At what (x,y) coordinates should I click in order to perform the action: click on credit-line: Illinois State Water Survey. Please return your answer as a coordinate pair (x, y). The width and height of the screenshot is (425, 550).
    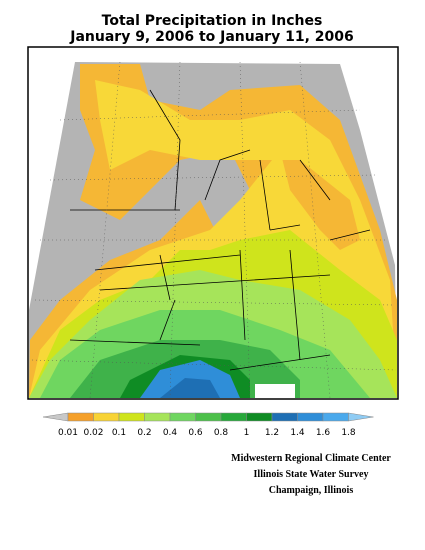
    Looking at the image, I should click on (311, 474).